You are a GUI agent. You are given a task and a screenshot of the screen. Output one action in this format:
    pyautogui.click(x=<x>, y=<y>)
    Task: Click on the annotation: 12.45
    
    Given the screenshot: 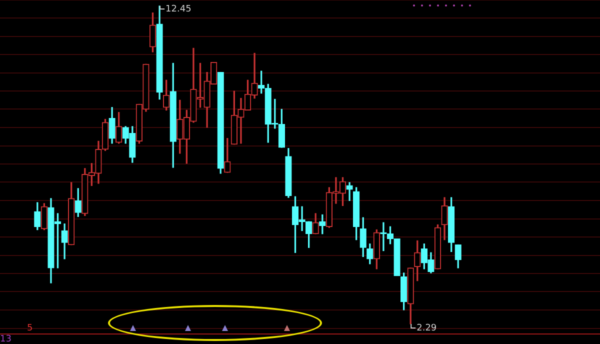 What is the action you would take?
    pyautogui.click(x=179, y=9)
    